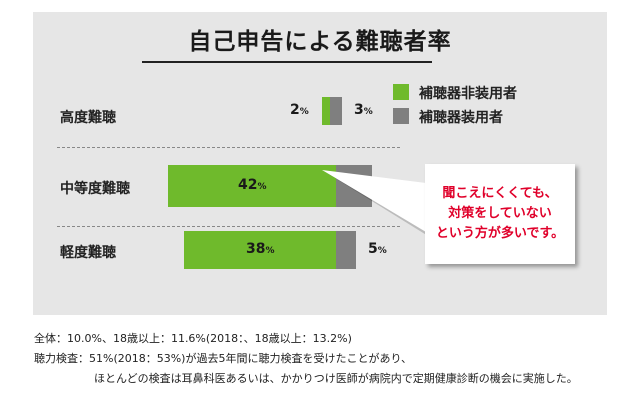  What do you see at coordinates (401, 116) in the screenshot?
I see `legend-swatch-wearers` at bounding box center [401, 116].